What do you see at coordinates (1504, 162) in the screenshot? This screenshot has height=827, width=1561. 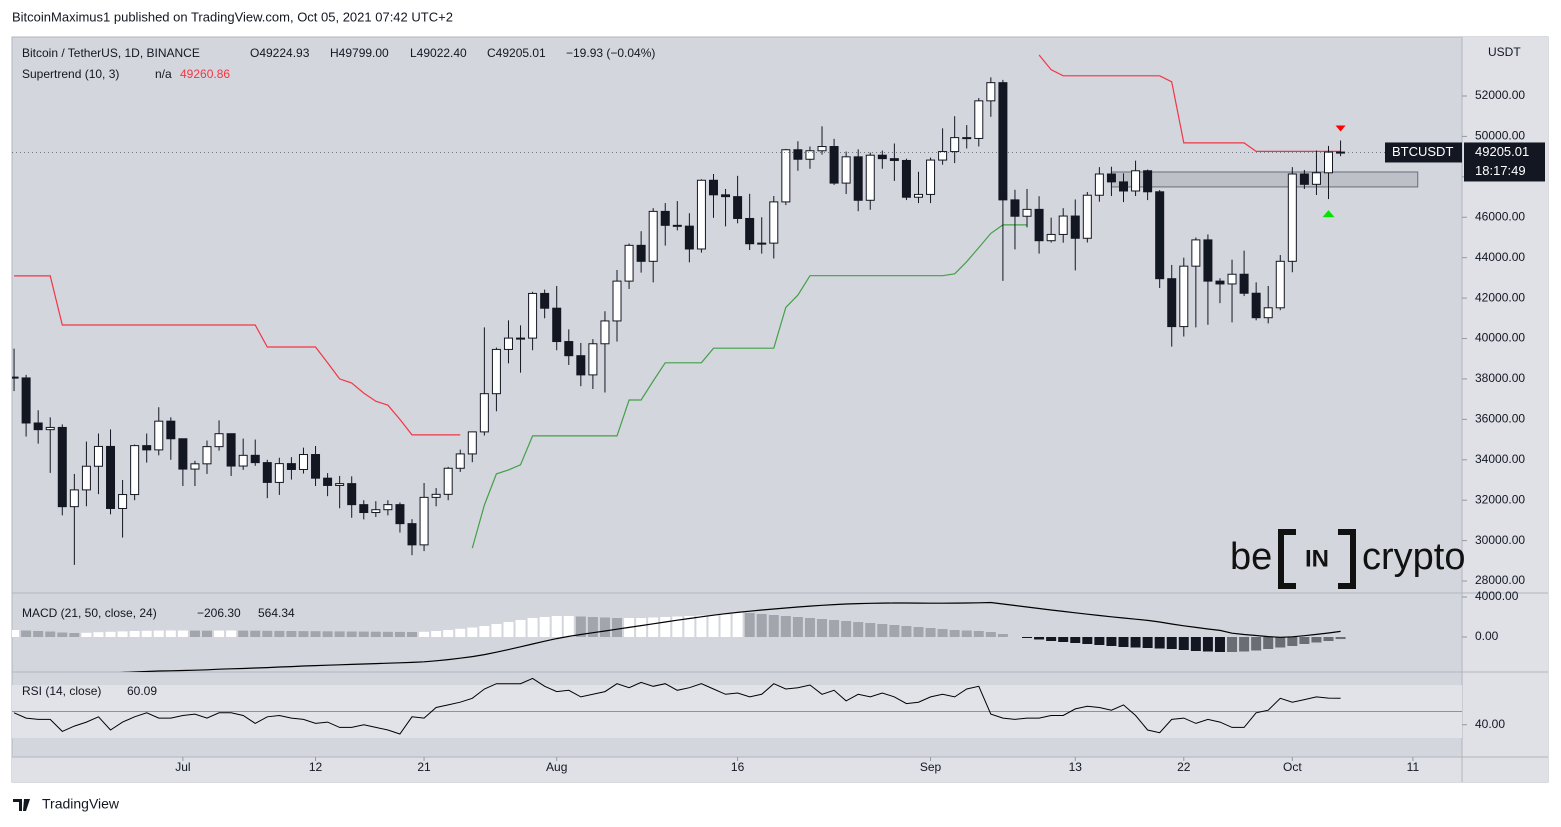 I see `price-badge` at bounding box center [1504, 162].